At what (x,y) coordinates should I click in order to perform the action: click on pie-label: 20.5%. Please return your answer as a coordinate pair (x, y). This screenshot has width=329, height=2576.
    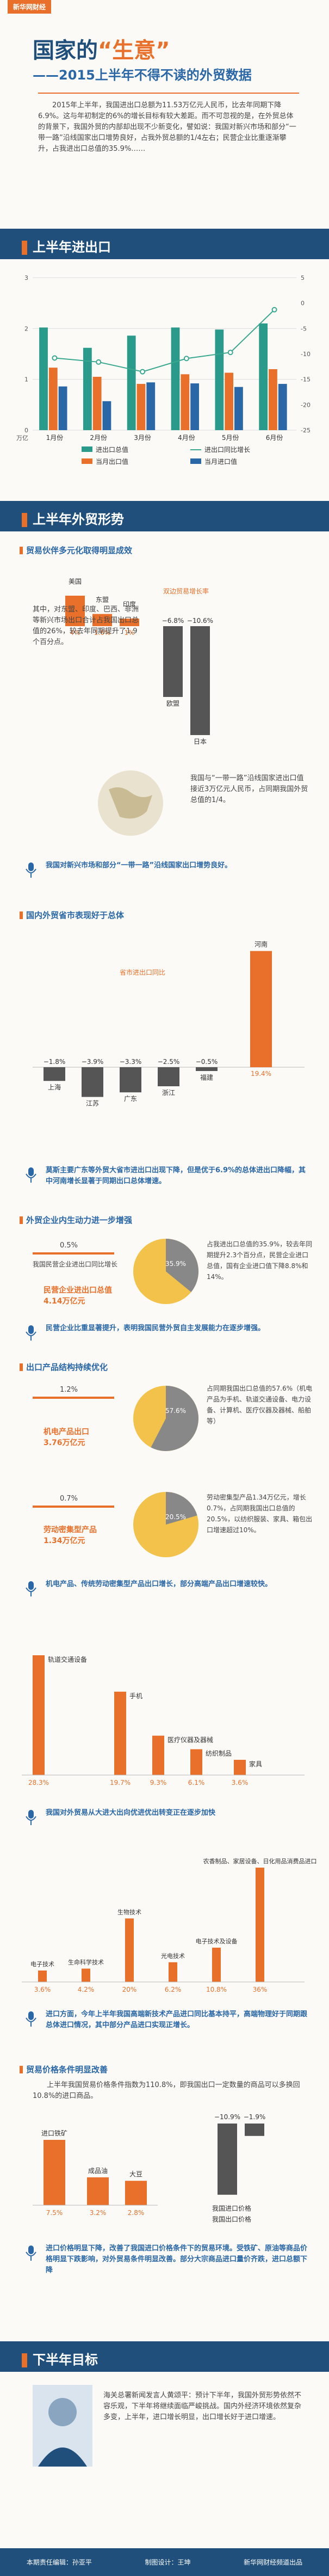
    Looking at the image, I should click on (176, 1517).